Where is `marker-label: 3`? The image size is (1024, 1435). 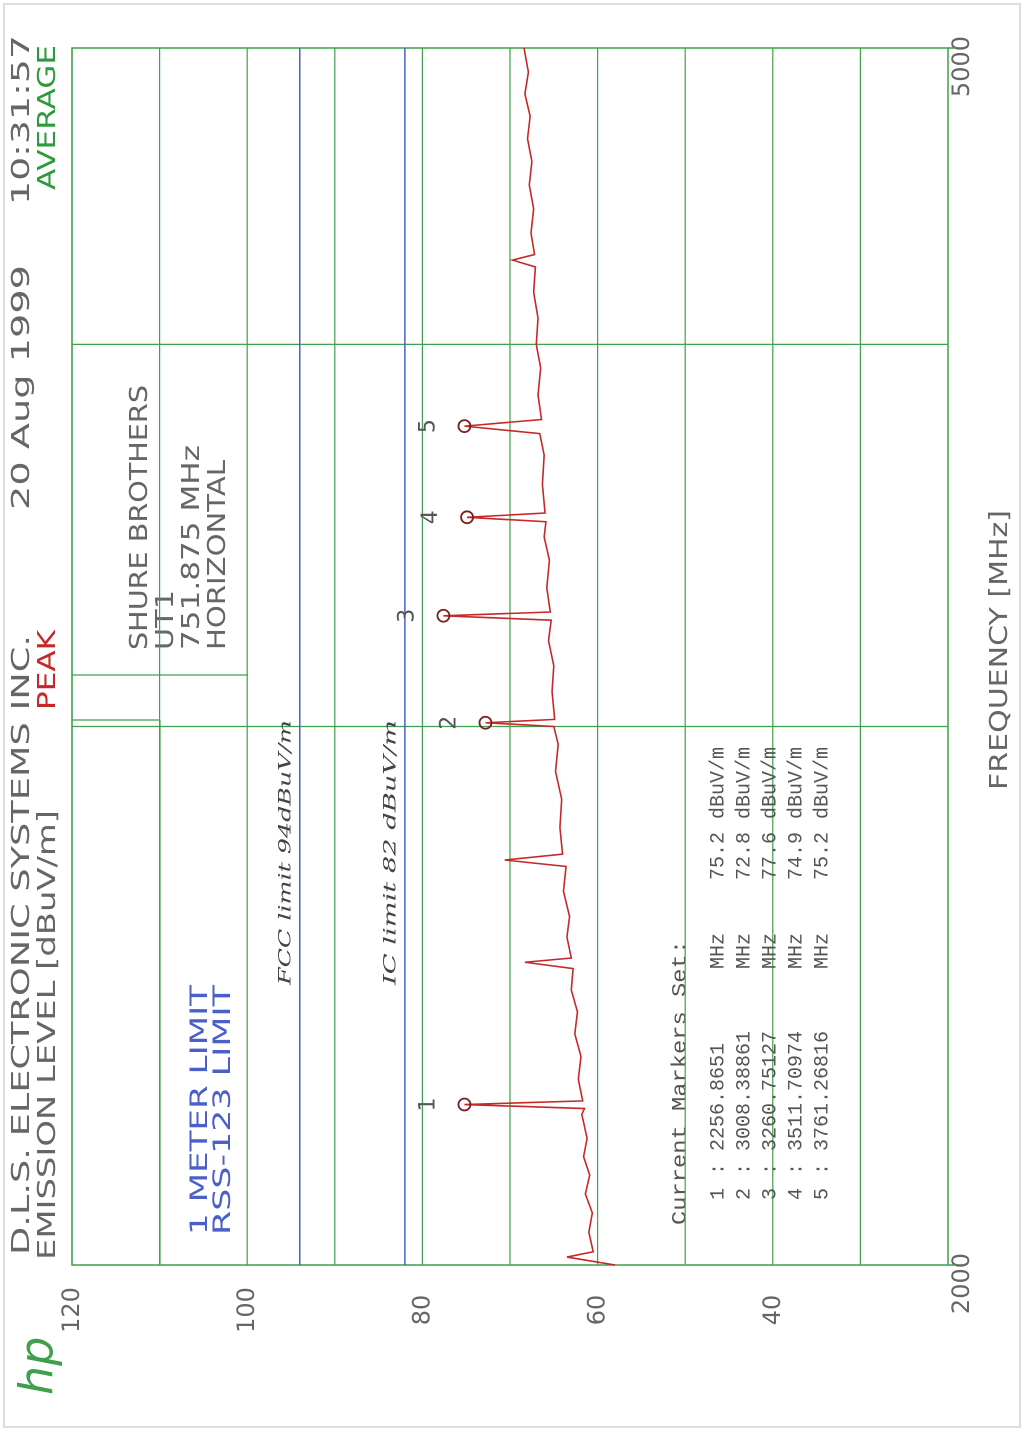
marker-label: 3 is located at coordinates (406, 616).